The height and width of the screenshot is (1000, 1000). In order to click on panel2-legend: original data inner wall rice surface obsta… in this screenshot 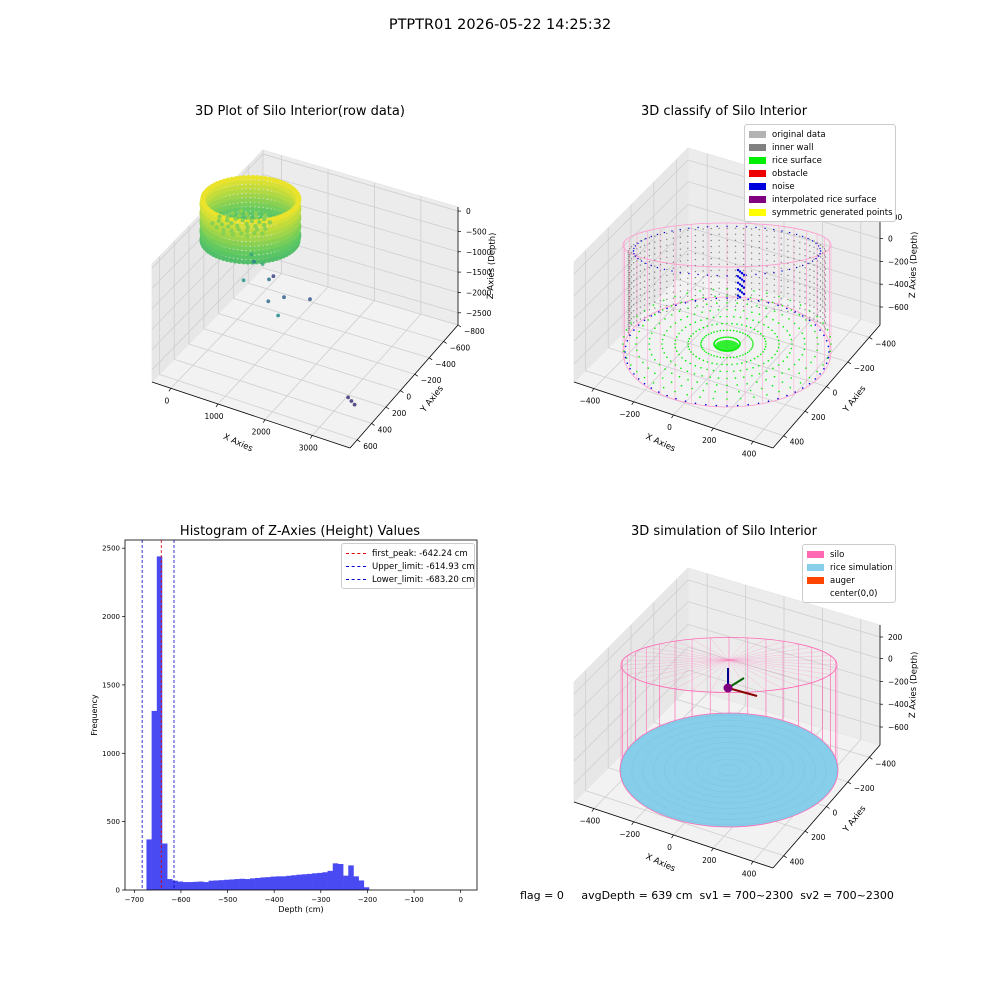, I will do `click(820, 173)`.